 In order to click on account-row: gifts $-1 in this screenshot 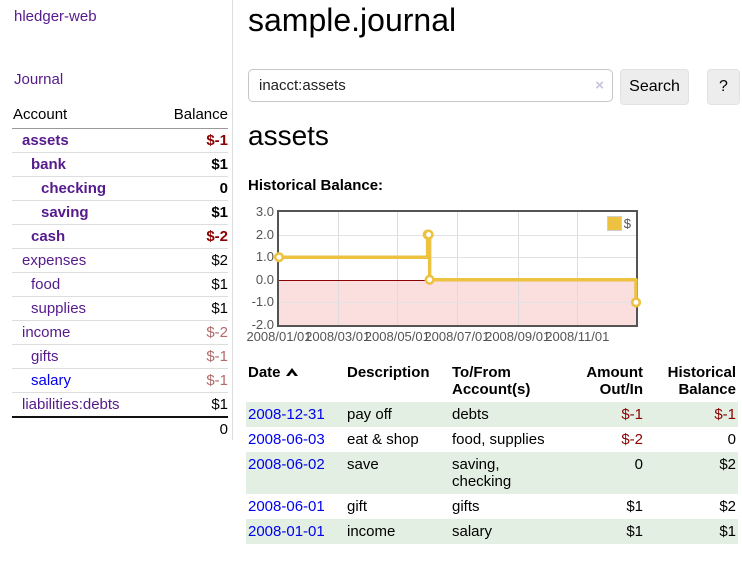, I will do `click(120, 356)`.